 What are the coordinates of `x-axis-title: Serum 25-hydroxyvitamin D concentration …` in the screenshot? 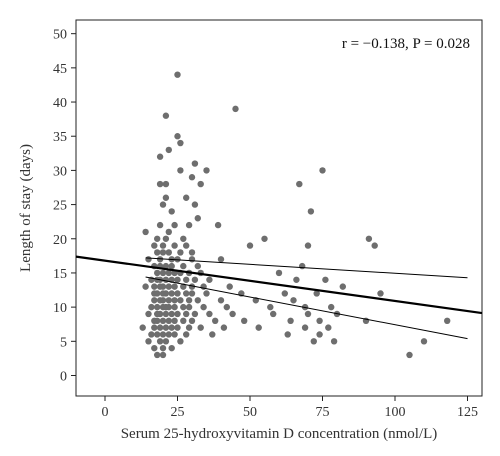 It's located at (279, 434).